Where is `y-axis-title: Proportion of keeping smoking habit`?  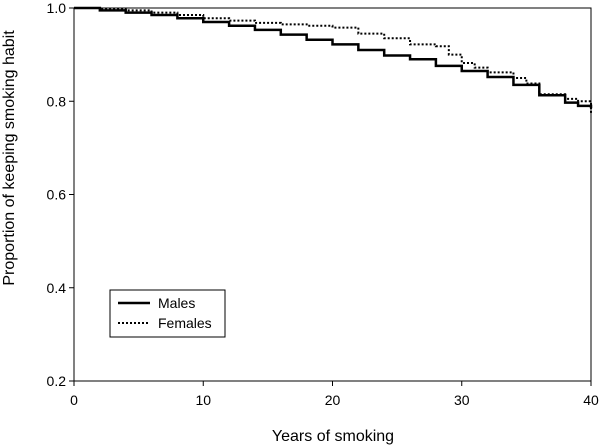
y-axis-title: Proportion of keeping smoking habit is located at coordinates (9, 158).